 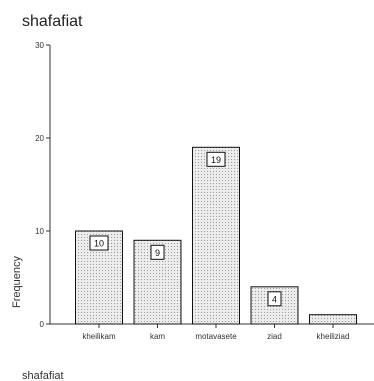 What do you see at coordinates (216, 336) in the screenshot?
I see `x-tick-label-motavasete: motavasete` at bounding box center [216, 336].